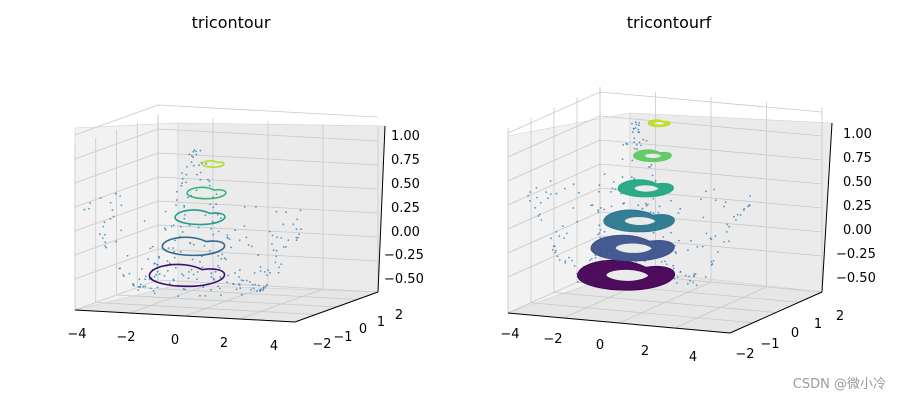 The width and height of the screenshot is (900, 400). What do you see at coordinates (126, 216) in the screenshot?
I see `back-pane` at bounding box center [126, 216].